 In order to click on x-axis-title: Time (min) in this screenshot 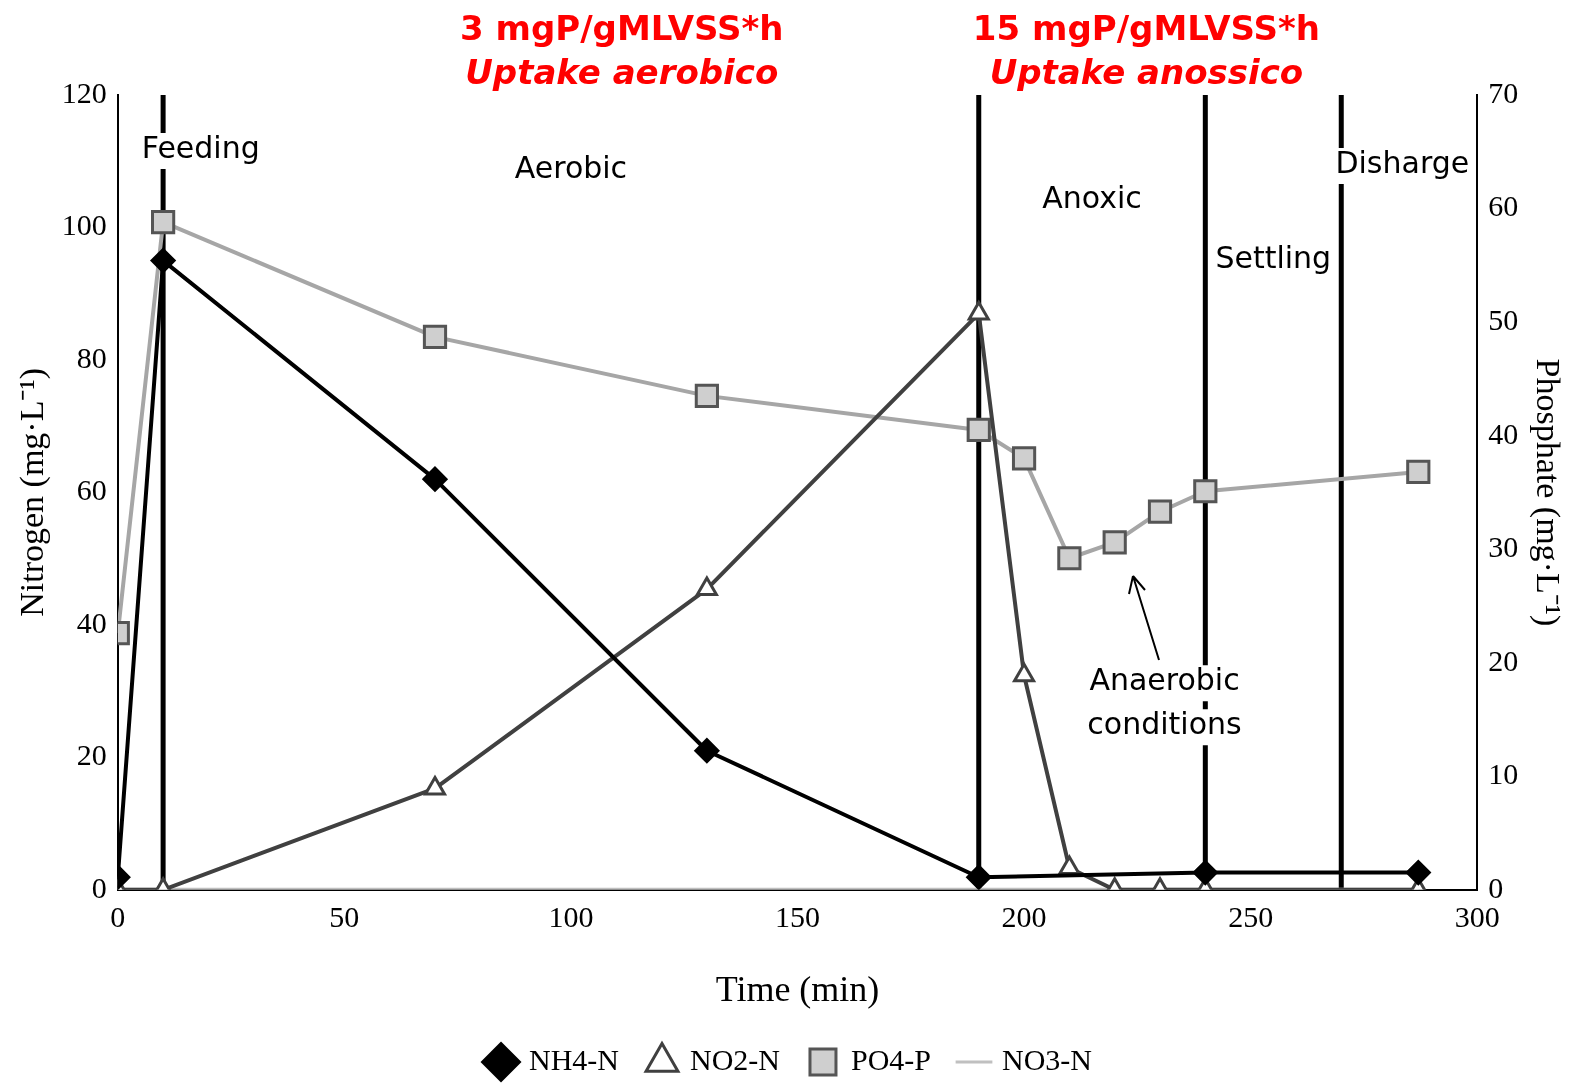, I will do `click(797, 988)`.